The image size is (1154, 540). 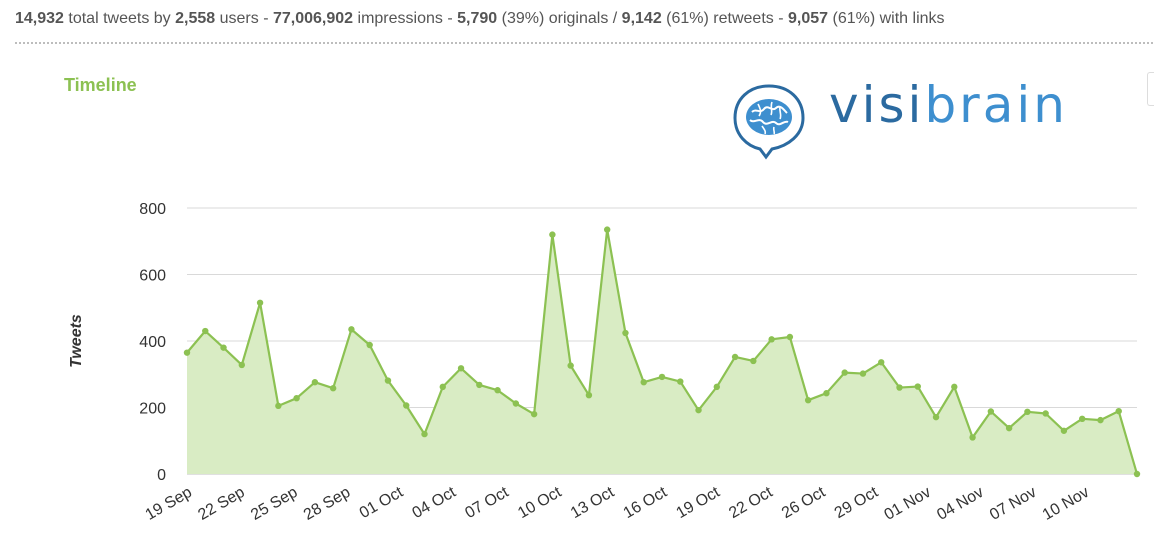 I want to click on x-tick-label: 07 Oct, so click(x=487, y=502).